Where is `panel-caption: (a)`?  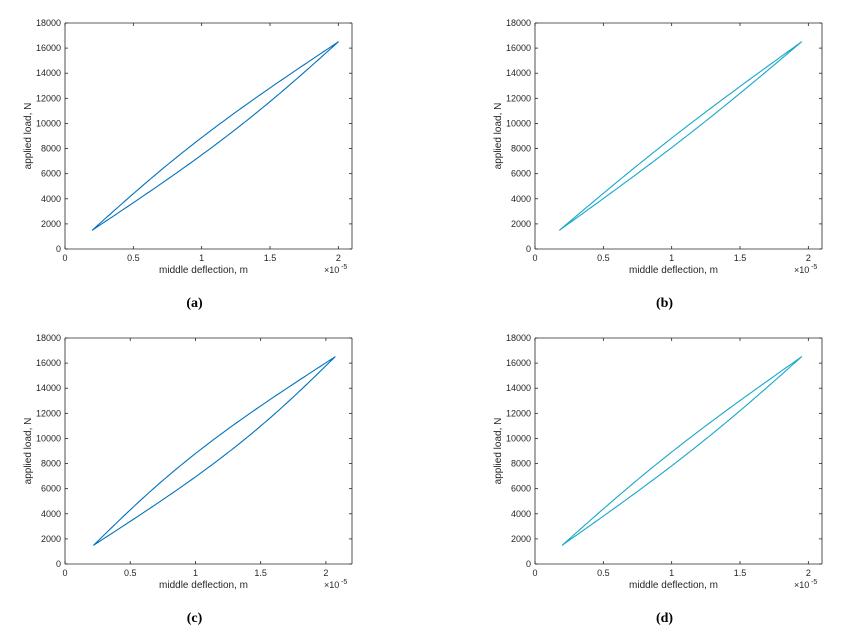 panel-caption: (a) is located at coordinates (194, 303).